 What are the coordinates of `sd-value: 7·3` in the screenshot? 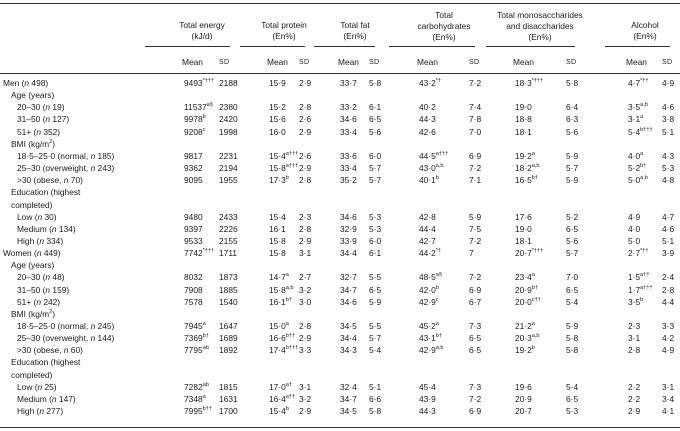 It's located at (475, 326).